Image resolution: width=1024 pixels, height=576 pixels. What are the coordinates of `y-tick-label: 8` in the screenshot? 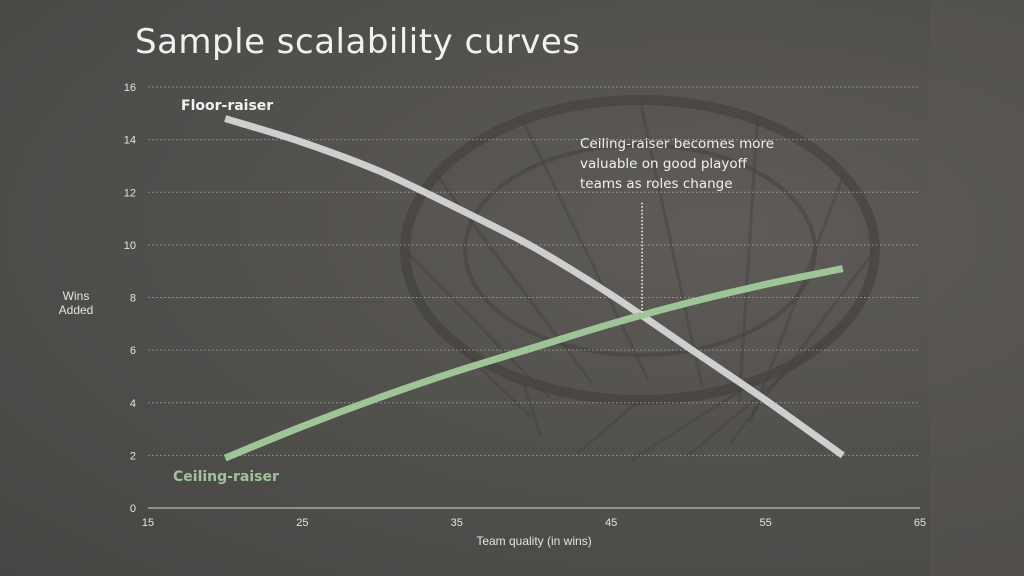 It's located at (133, 299).